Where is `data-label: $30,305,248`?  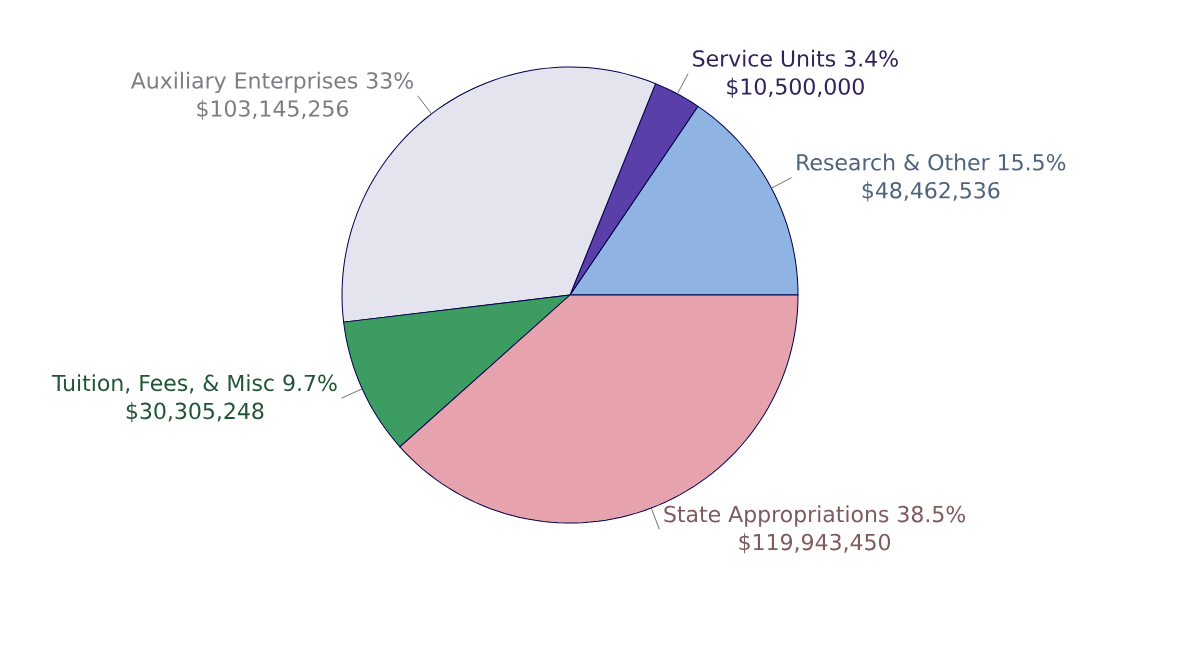 data-label: $30,305,248 is located at coordinates (195, 412).